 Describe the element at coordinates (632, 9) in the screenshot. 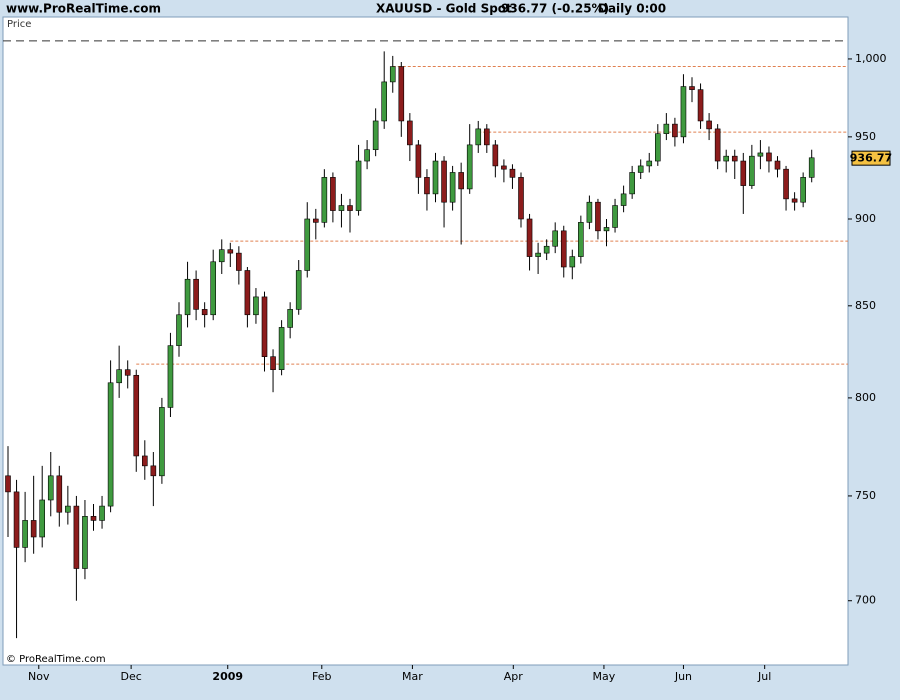

I see `interval: Daily 0:00` at that location.